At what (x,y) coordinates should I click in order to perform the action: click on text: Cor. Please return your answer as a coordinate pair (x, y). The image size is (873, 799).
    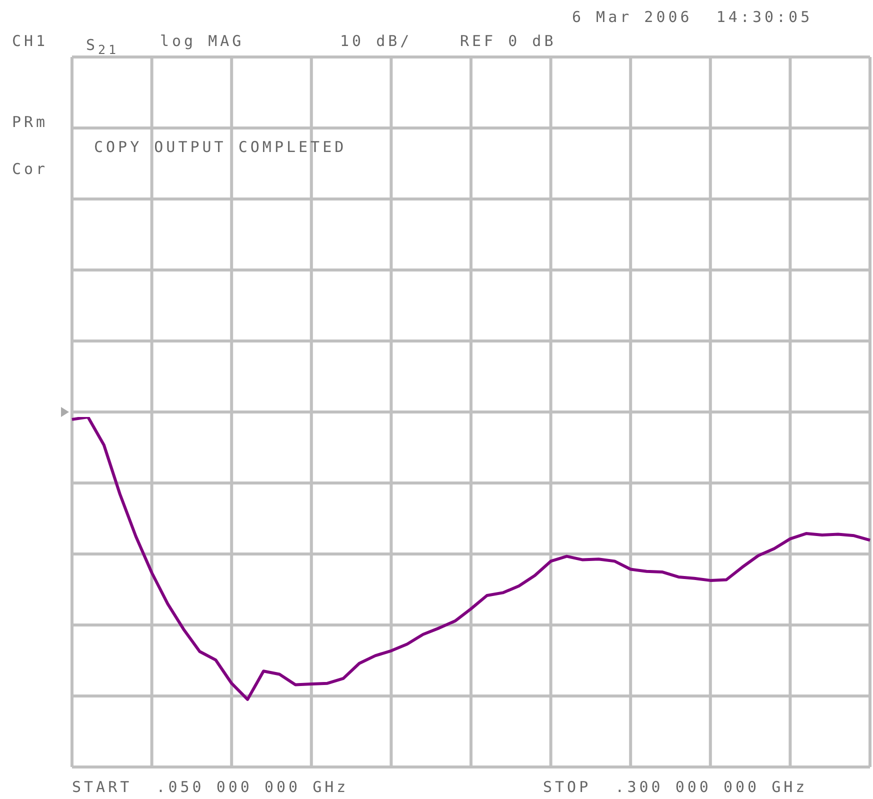
    Looking at the image, I should click on (30, 169).